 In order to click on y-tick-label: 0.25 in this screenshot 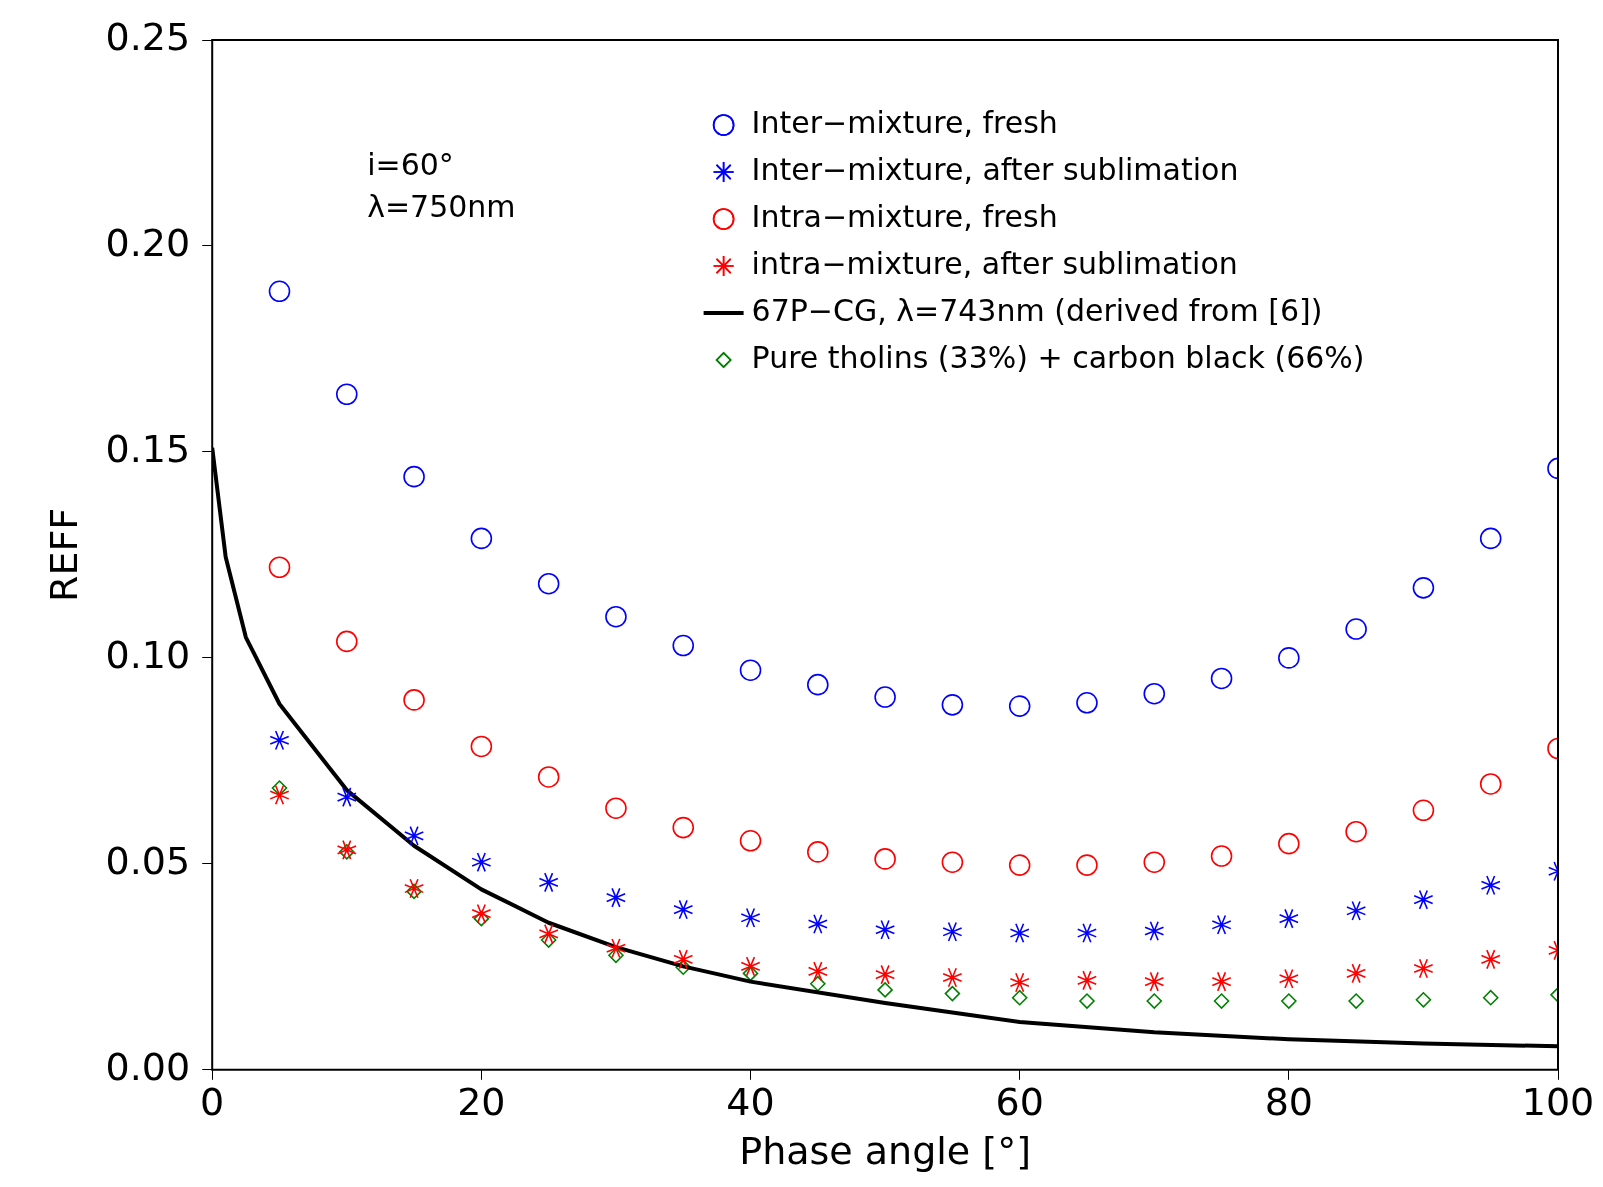, I will do `click(148, 36)`.